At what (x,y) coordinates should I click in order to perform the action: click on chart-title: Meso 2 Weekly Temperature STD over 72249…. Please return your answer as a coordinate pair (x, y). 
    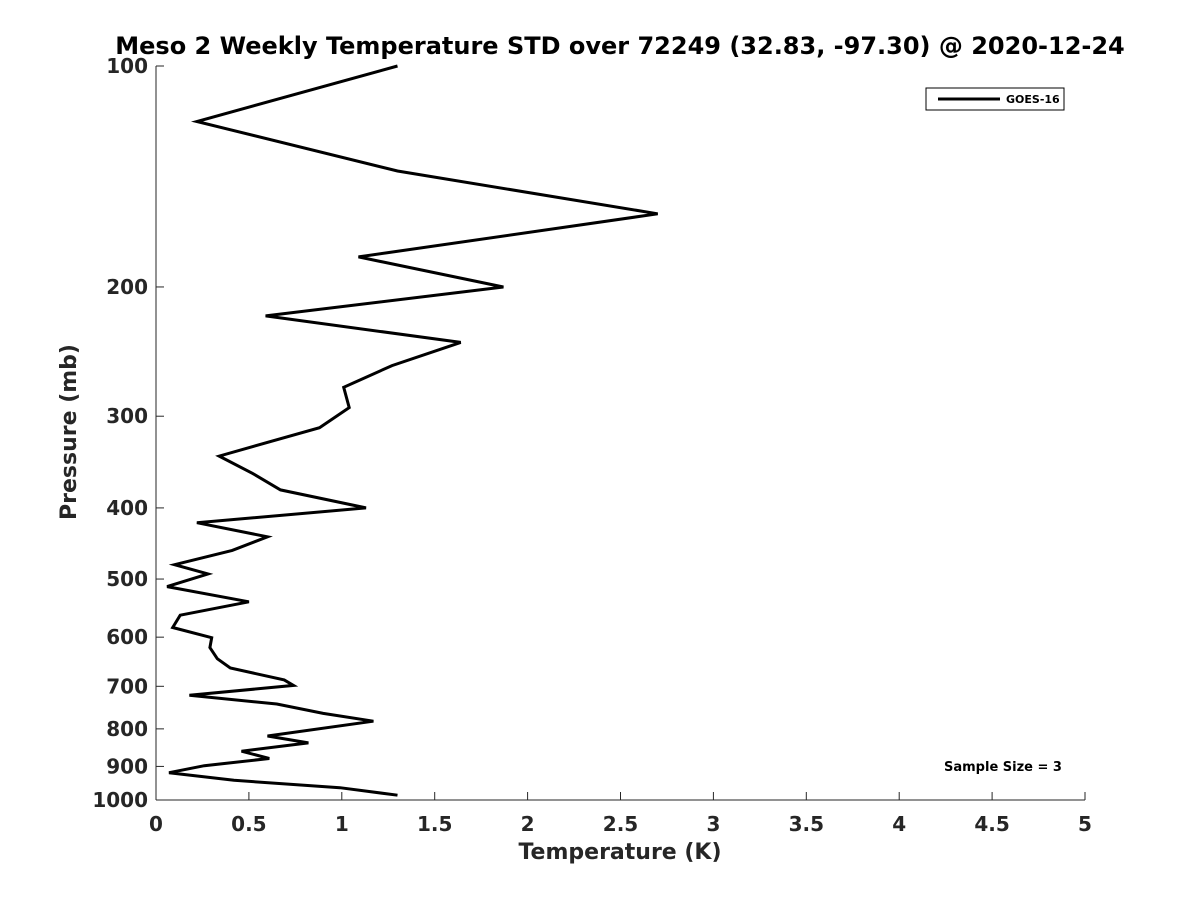
    Looking at the image, I should click on (620, 46).